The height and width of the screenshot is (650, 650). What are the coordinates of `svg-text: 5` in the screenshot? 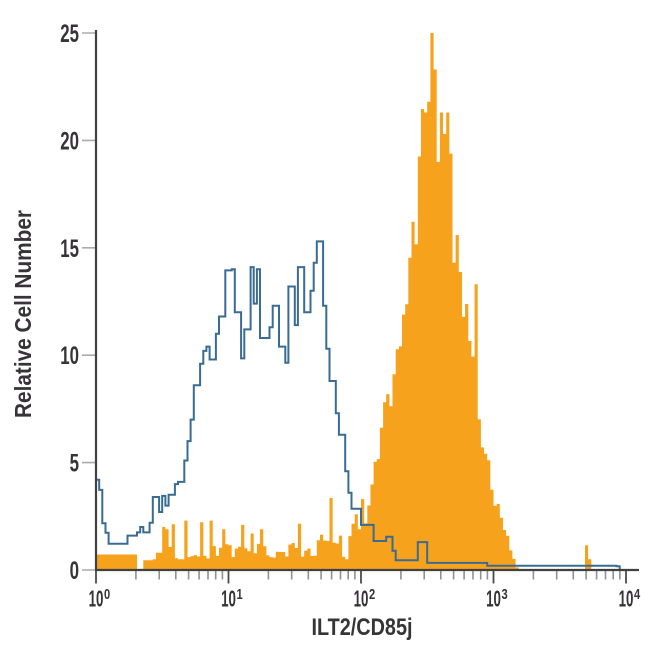 It's located at (75, 464).